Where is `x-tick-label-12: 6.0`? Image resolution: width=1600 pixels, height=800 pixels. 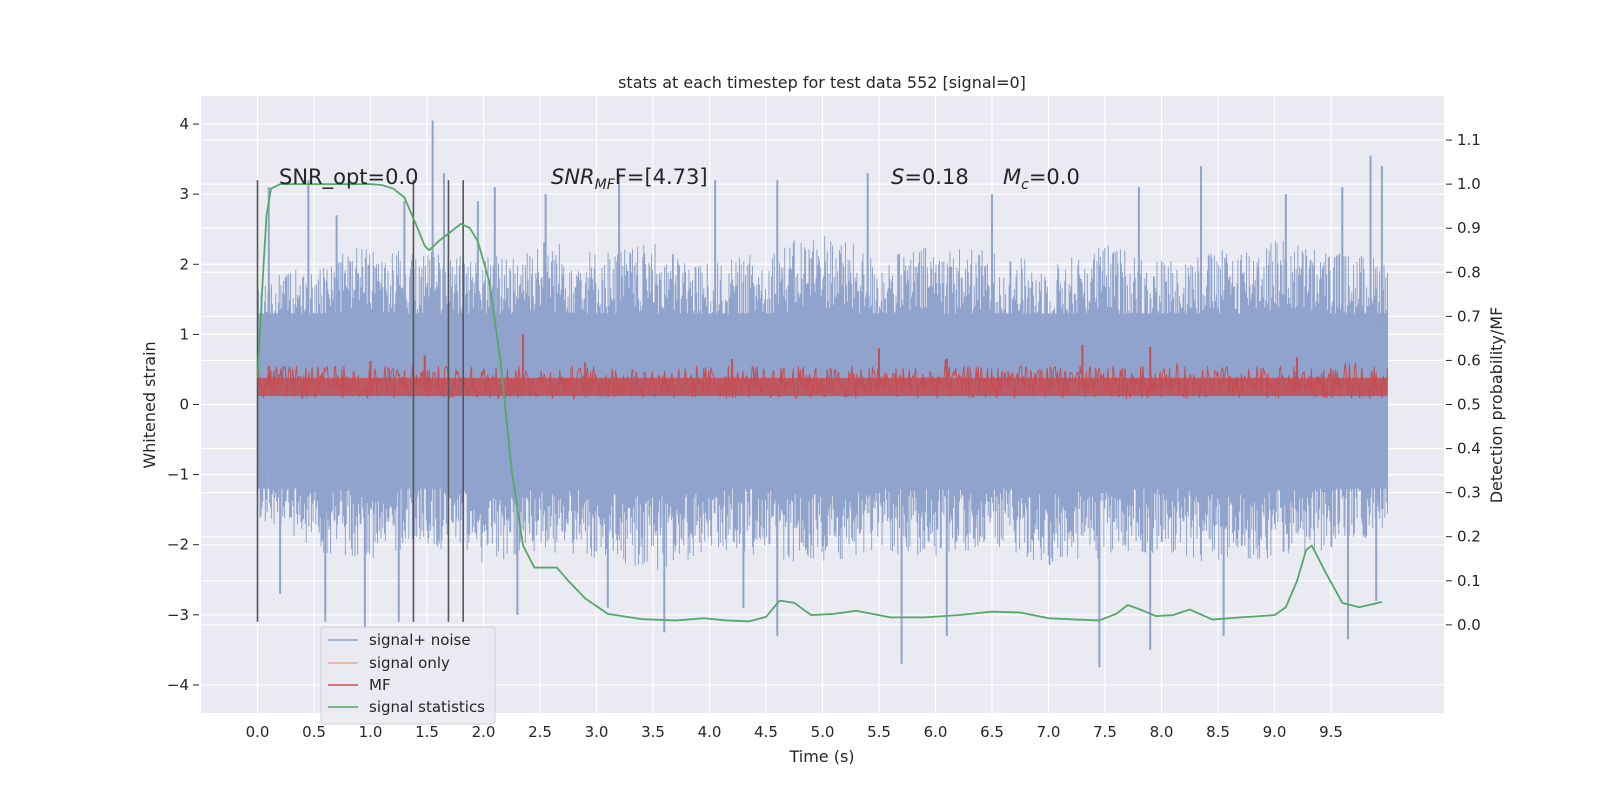 x-tick-label-12: 6.0 is located at coordinates (936, 732).